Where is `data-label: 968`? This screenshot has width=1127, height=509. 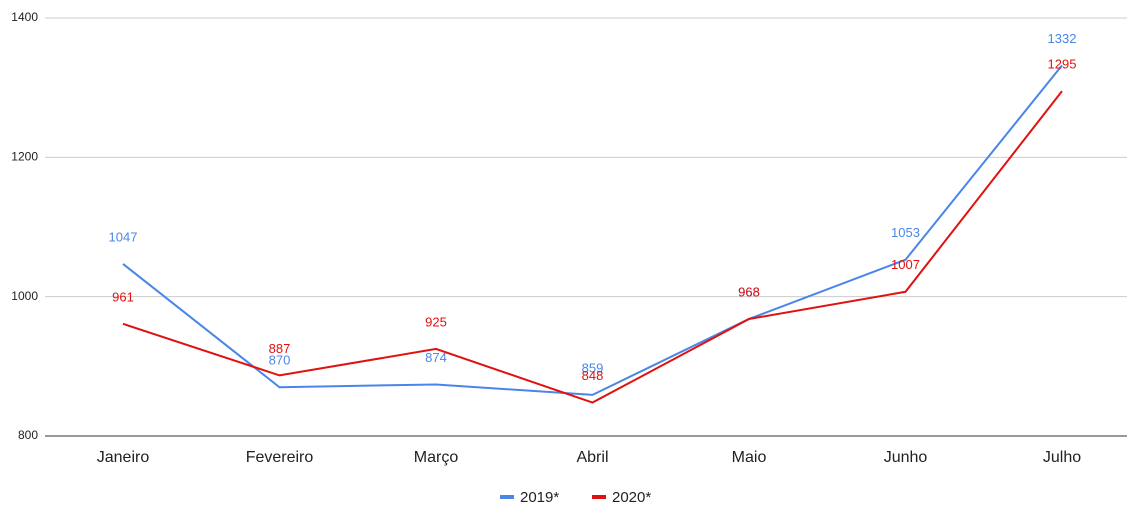 data-label: 968 is located at coordinates (749, 291).